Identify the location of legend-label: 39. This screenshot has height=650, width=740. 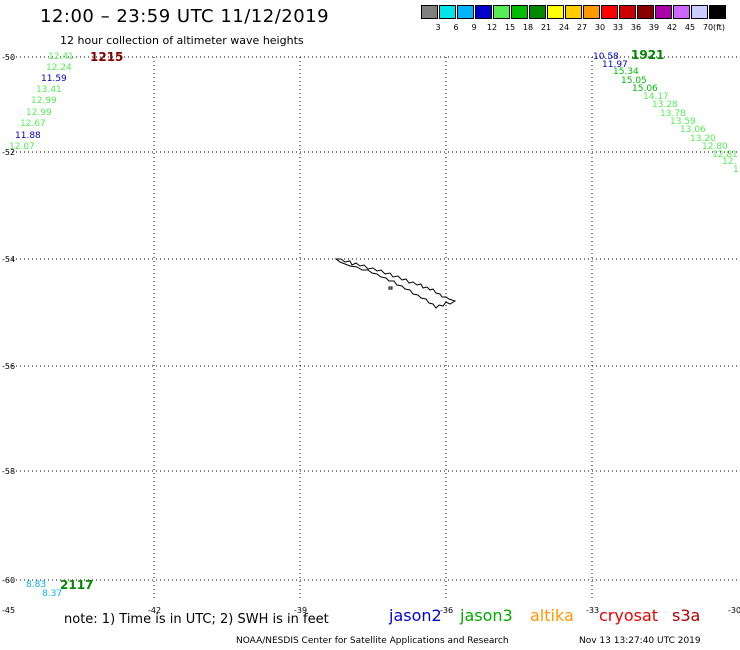
(654, 27).